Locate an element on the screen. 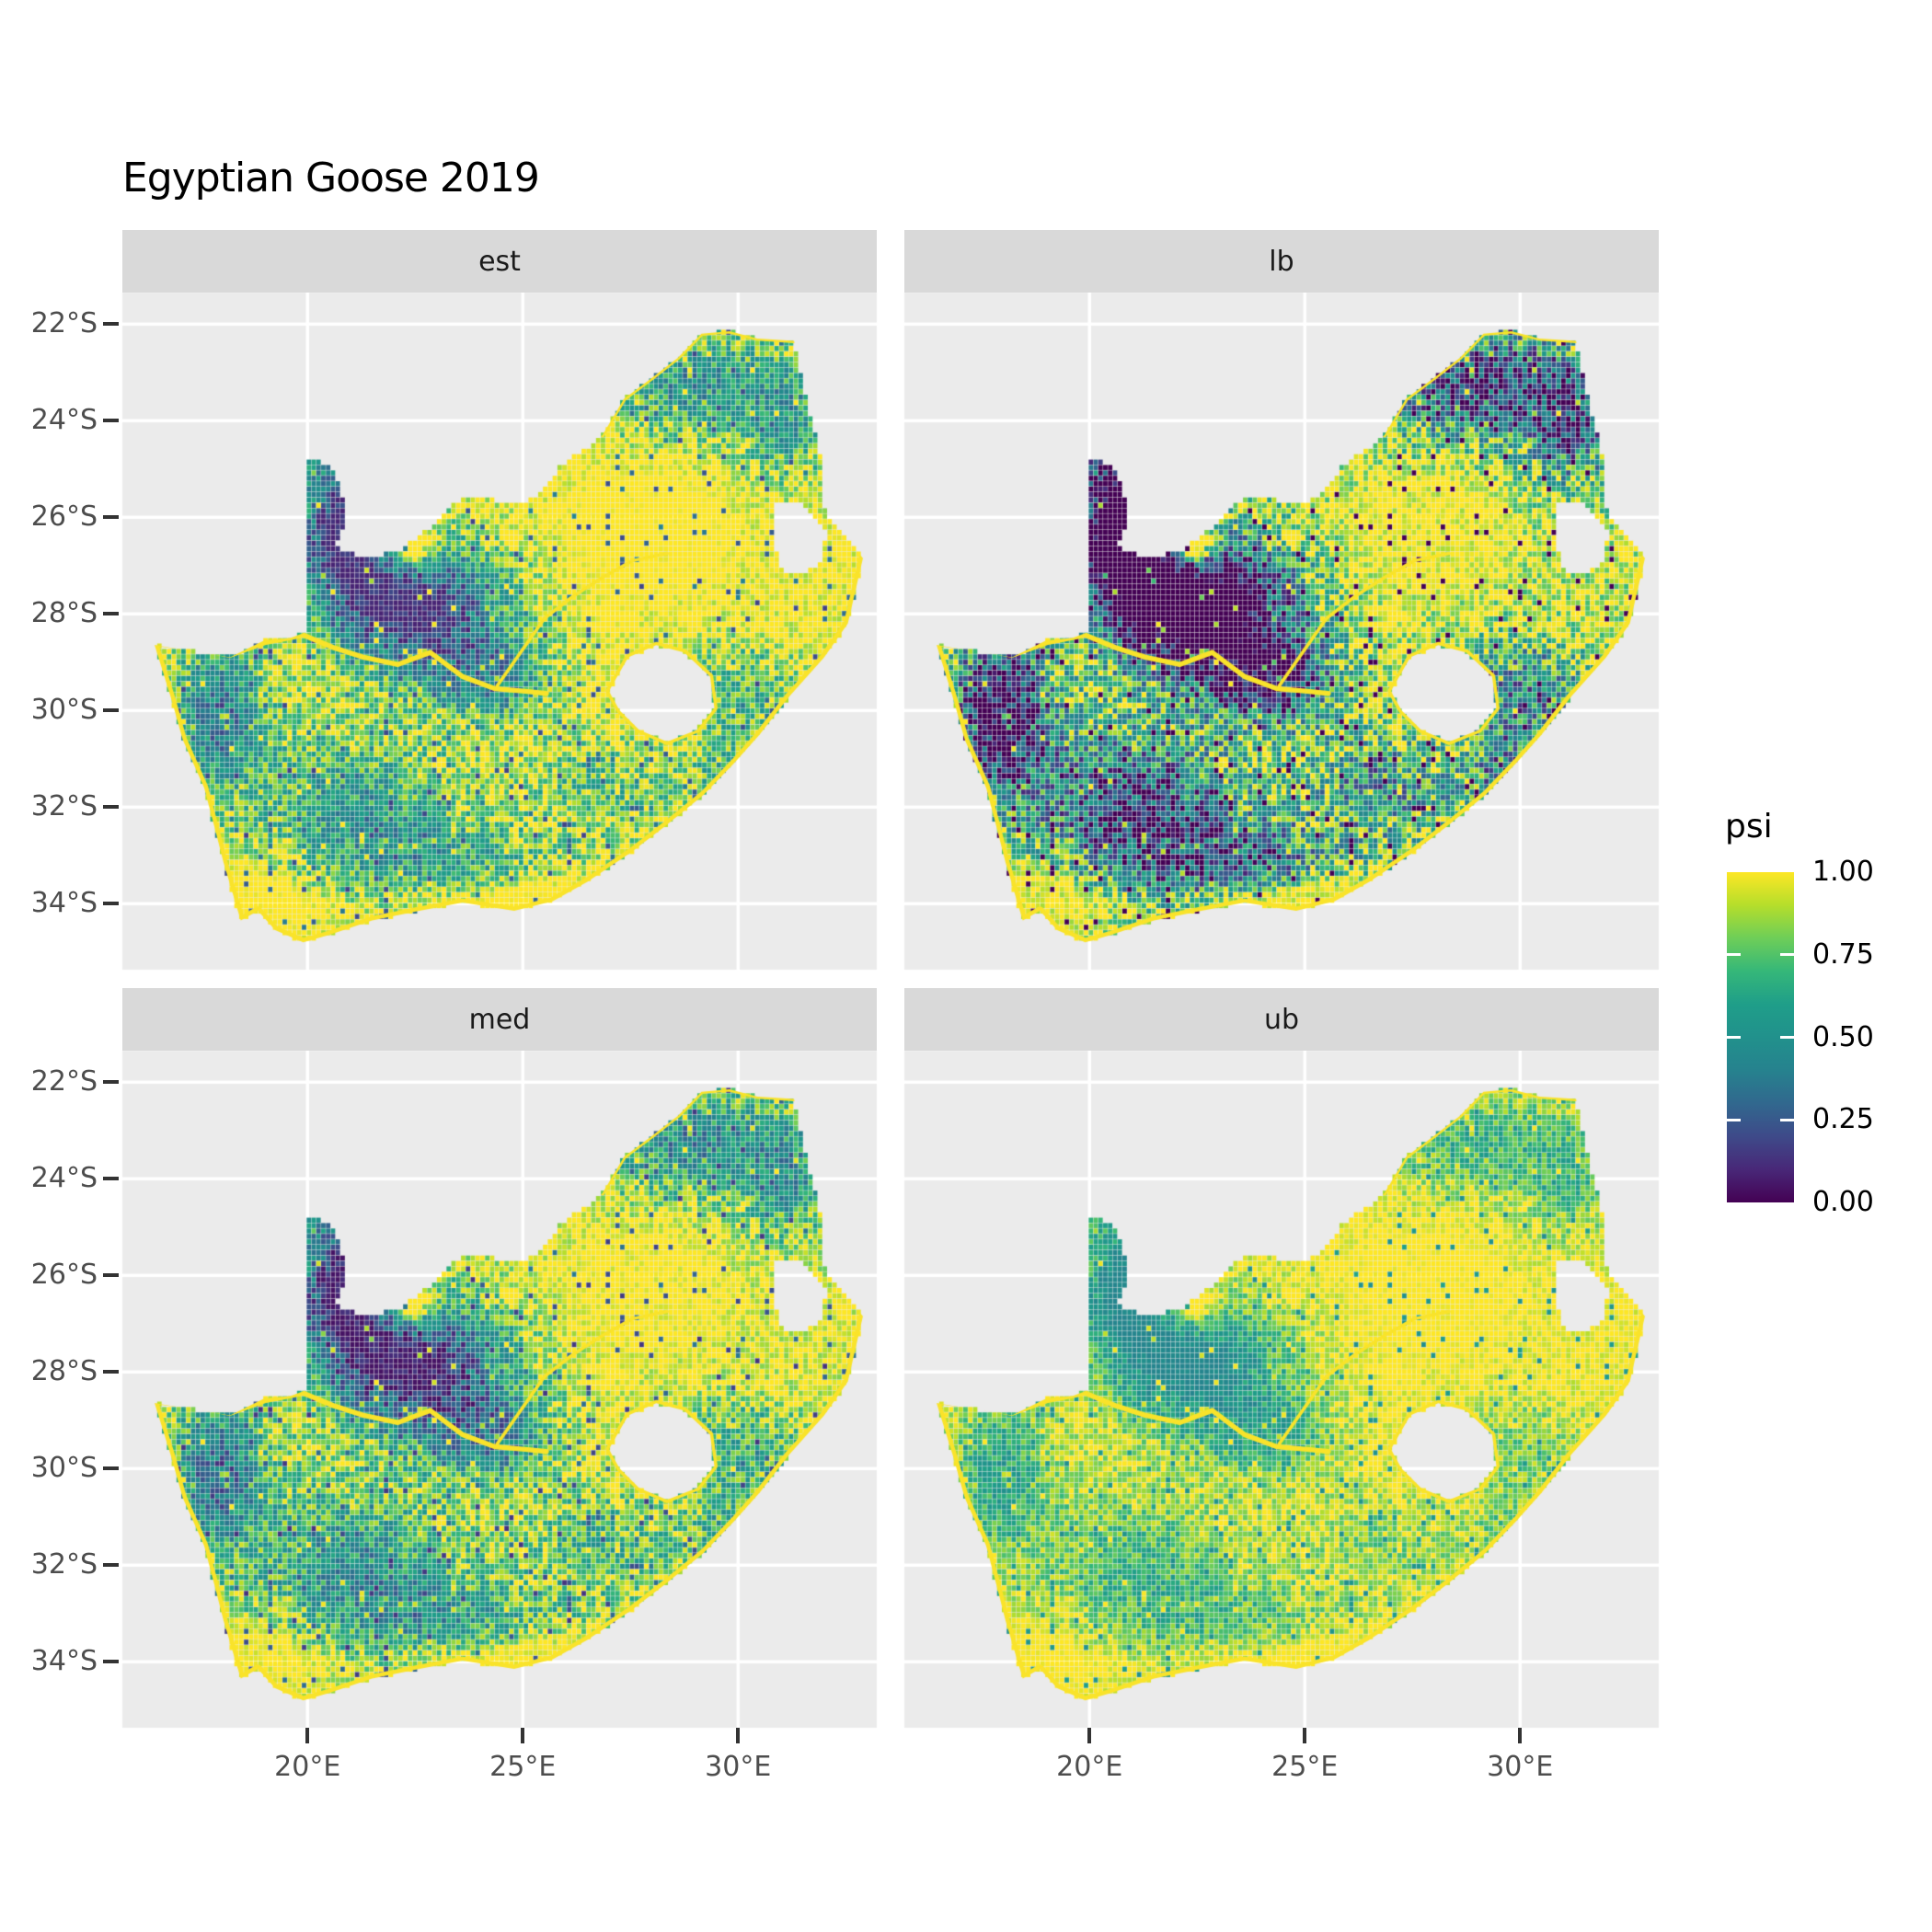 This screenshot has width=1932, height=1932. facet-strip-lb: lb is located at coordinates (1281, 261).